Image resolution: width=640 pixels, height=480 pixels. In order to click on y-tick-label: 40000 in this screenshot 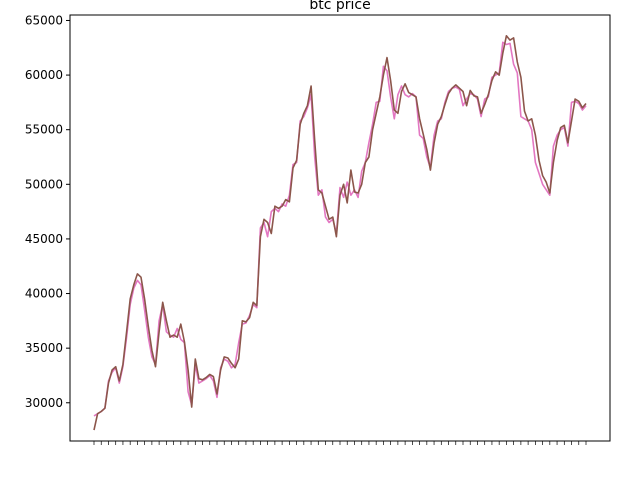, I will do `click(44, 294)`.